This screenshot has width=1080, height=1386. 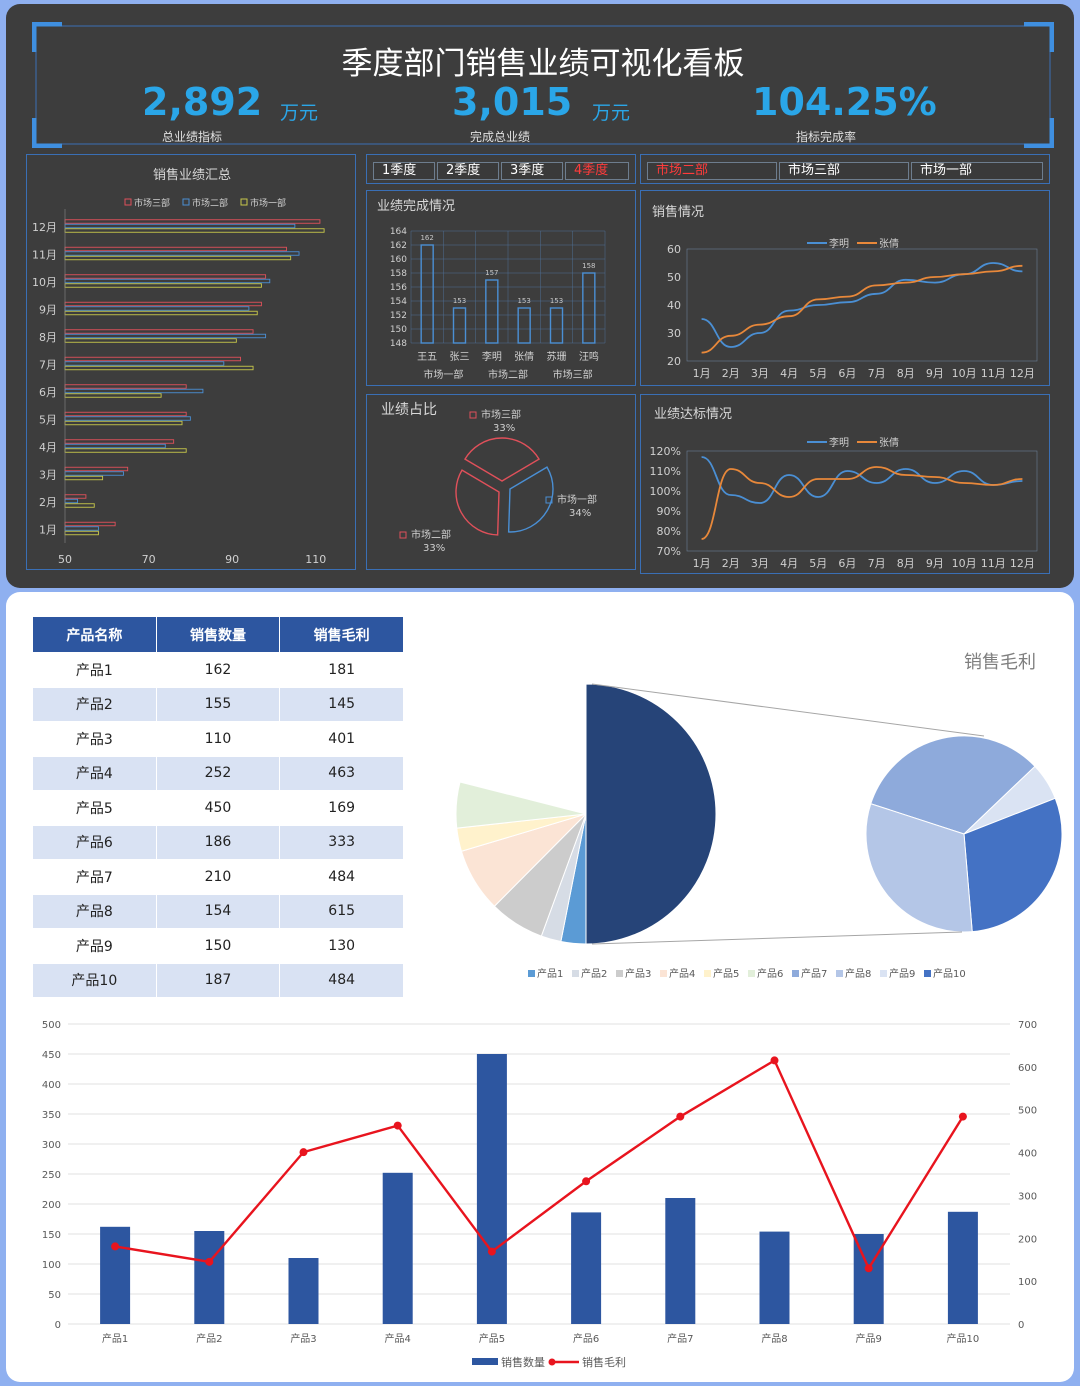 What do you see at coordinates (398, 330) in the screenshot?
I see `completion-ytick: 150` at bounding box center [398, 330].